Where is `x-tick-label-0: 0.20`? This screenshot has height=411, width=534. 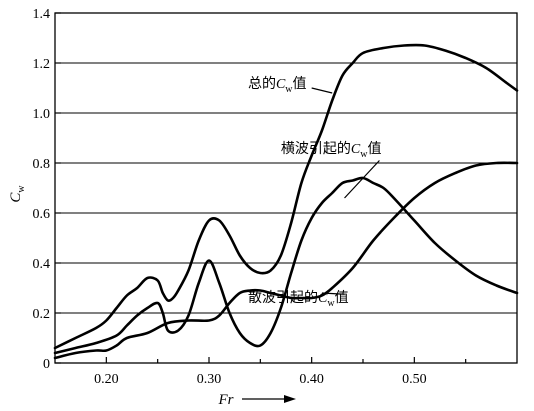
x-tick-label-0: 0.20 is located at coordinates (106, 379).